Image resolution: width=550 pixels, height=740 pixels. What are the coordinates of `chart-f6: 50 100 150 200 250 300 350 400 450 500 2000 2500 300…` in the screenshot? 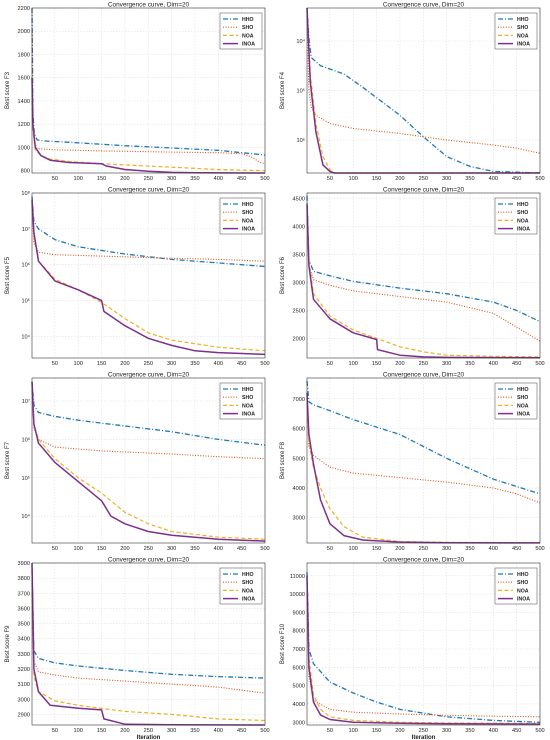 It's located at (412, 277).